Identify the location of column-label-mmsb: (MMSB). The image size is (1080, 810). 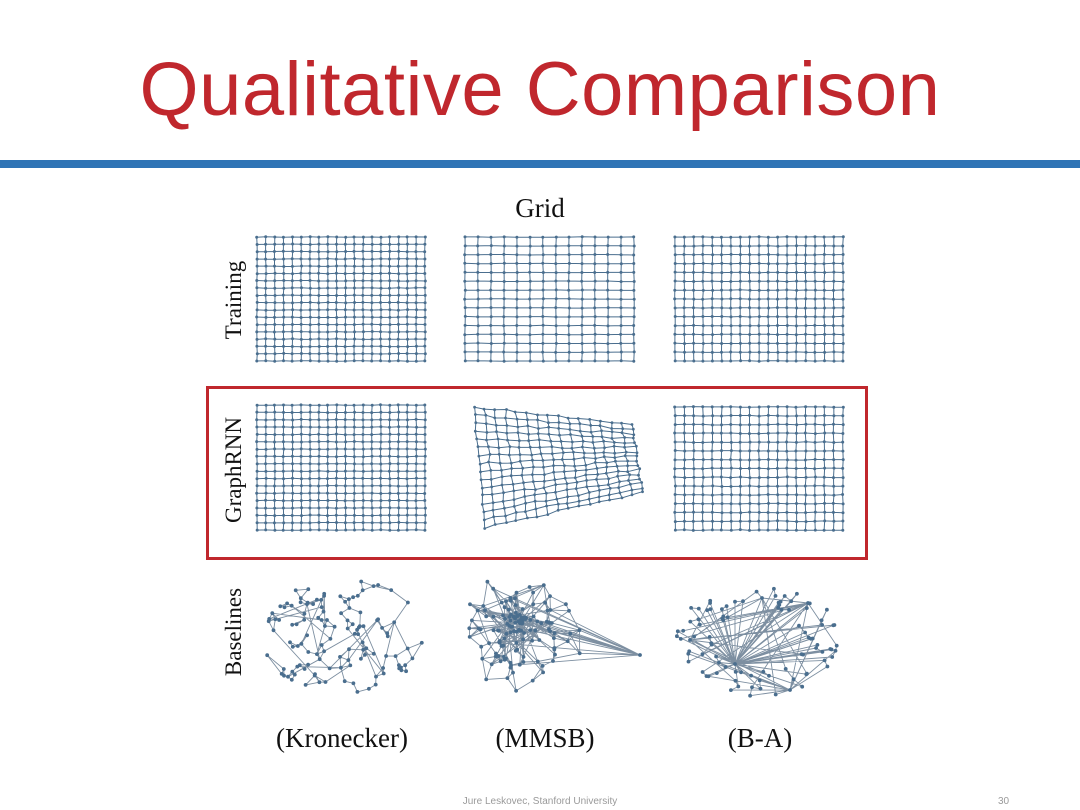
(545, 738).